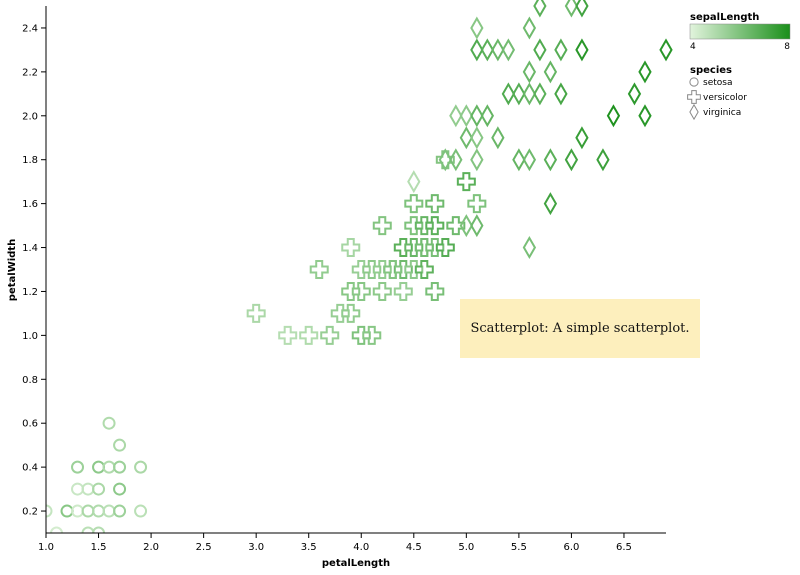  Describe the element at coordinates (711, 82) in the screenshot. I see `legend-item-setosa: setosa` at that location.